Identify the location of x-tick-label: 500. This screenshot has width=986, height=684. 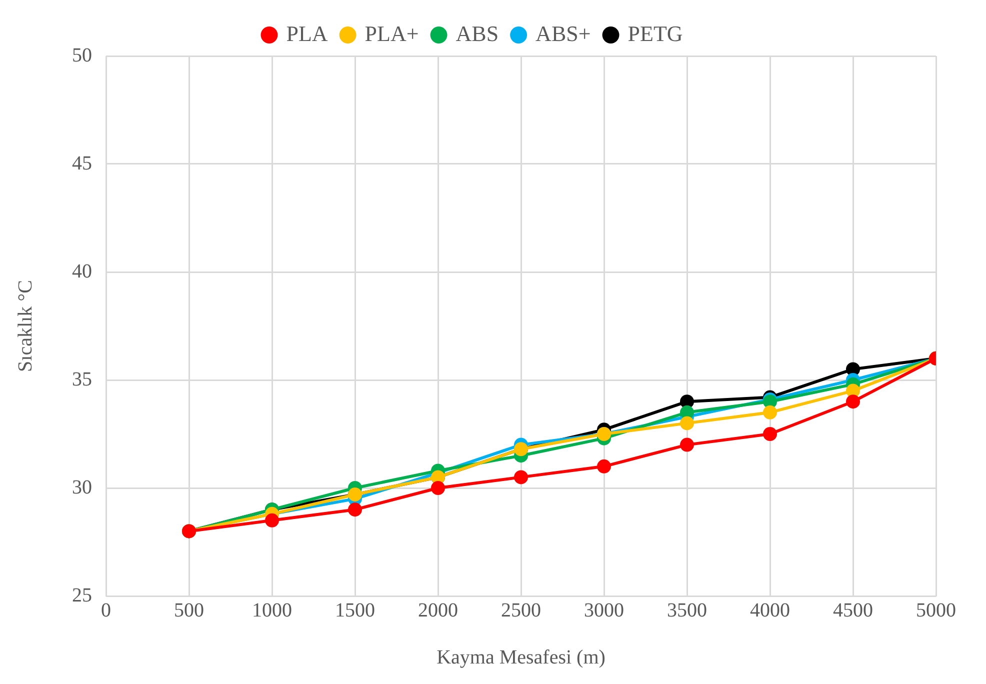
(189, 610).